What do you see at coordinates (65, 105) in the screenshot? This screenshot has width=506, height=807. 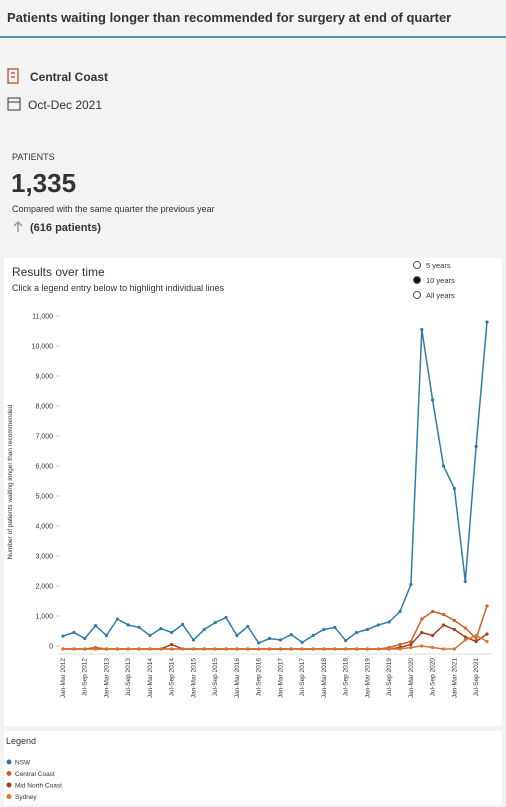 I see `period: Oct-Dec 2021` at bounding box center [65, 105].